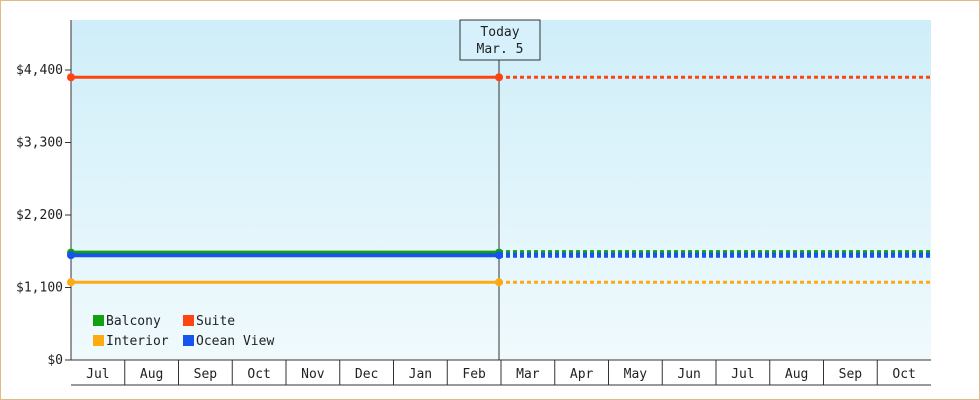 Image resolution: width=980 pixels, height=400 pixels. What do you see at coordinates (98, 320) in the screenshot?
I see `legend-swatch-balcony` at bounding box center [98, 320].